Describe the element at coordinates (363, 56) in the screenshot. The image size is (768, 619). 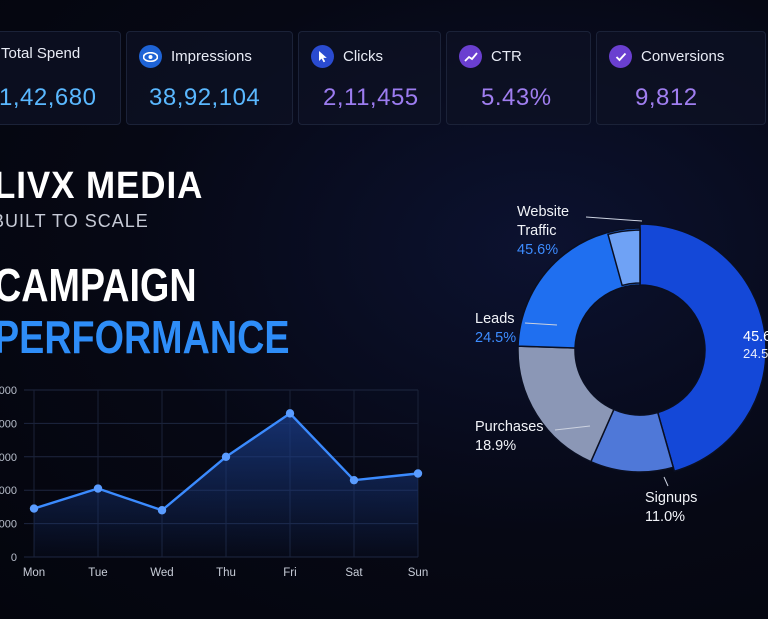
I see `kpi-label: Clicks` at that location.